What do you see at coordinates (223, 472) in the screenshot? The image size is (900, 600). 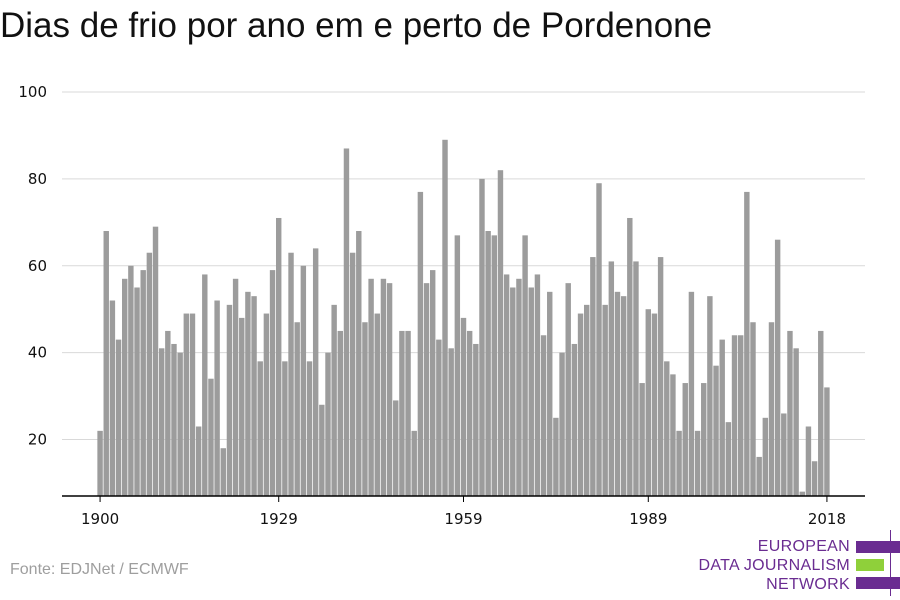 I see `bar-1920` at bounding box center [223, 472].